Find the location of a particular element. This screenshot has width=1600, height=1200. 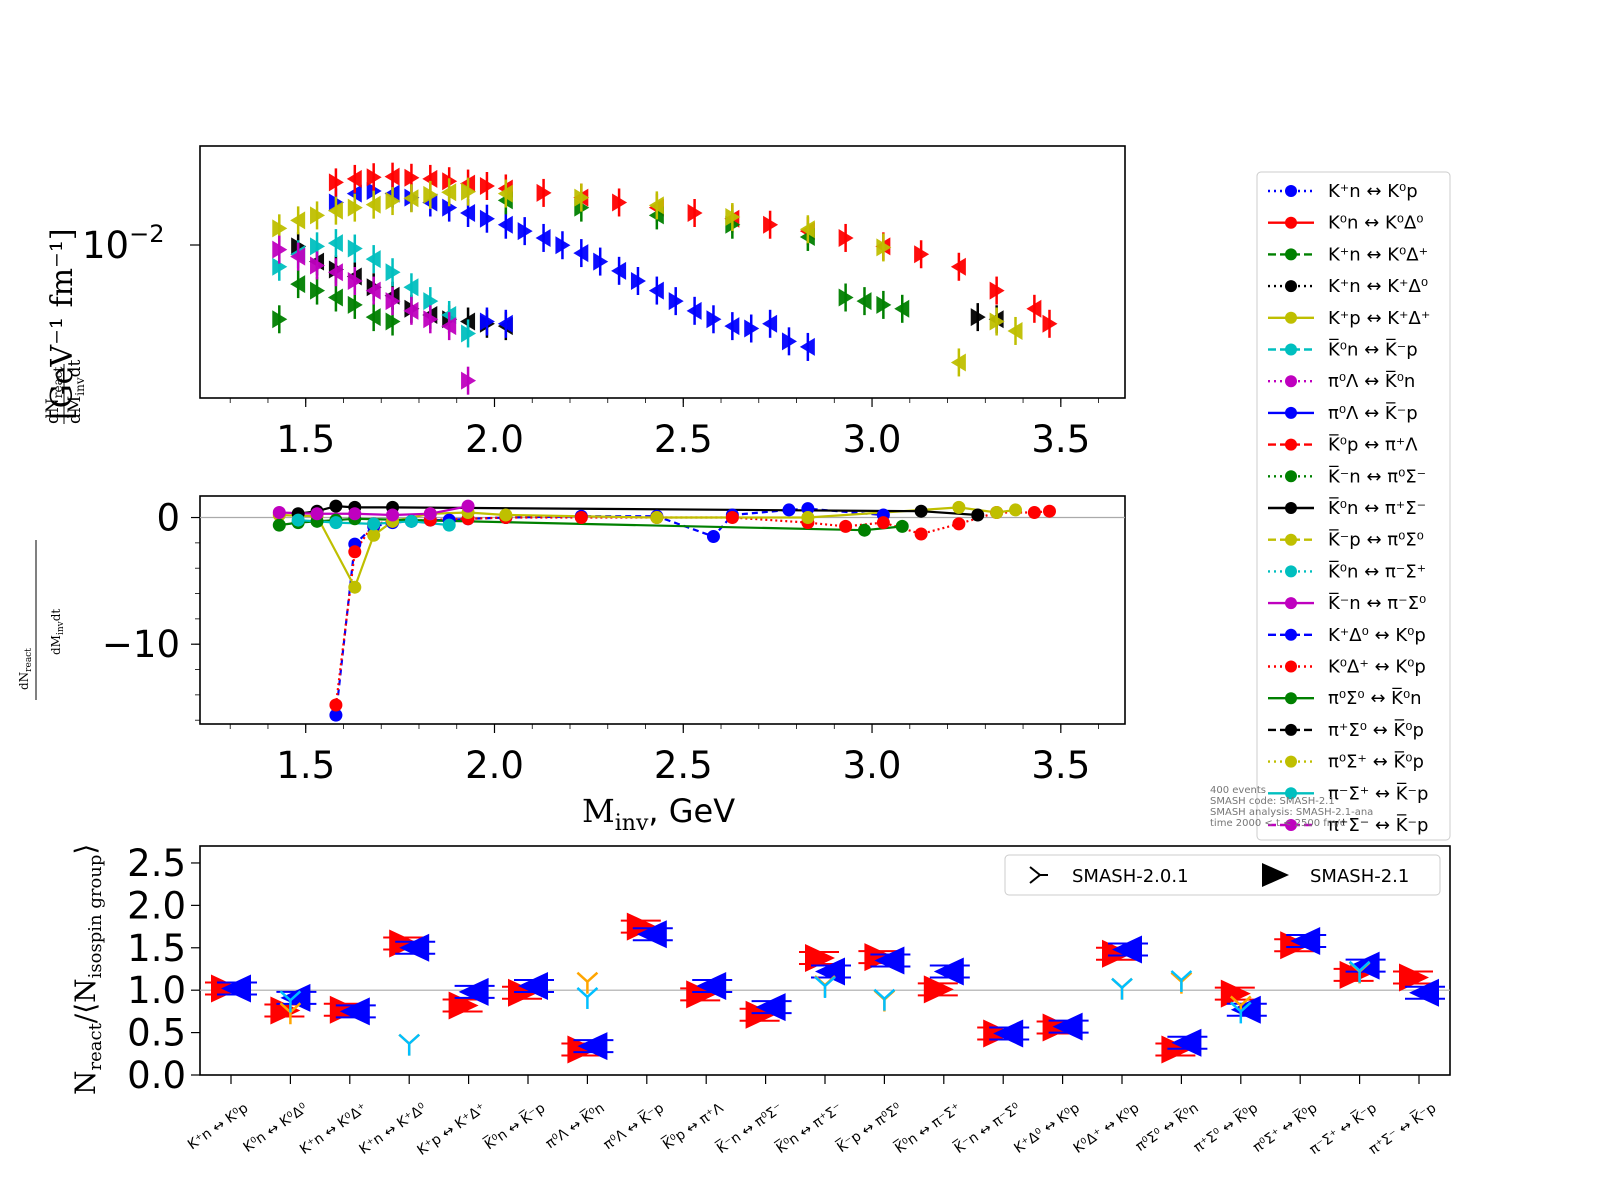

info-line: 400 events is located at coordinates (1238, 790).